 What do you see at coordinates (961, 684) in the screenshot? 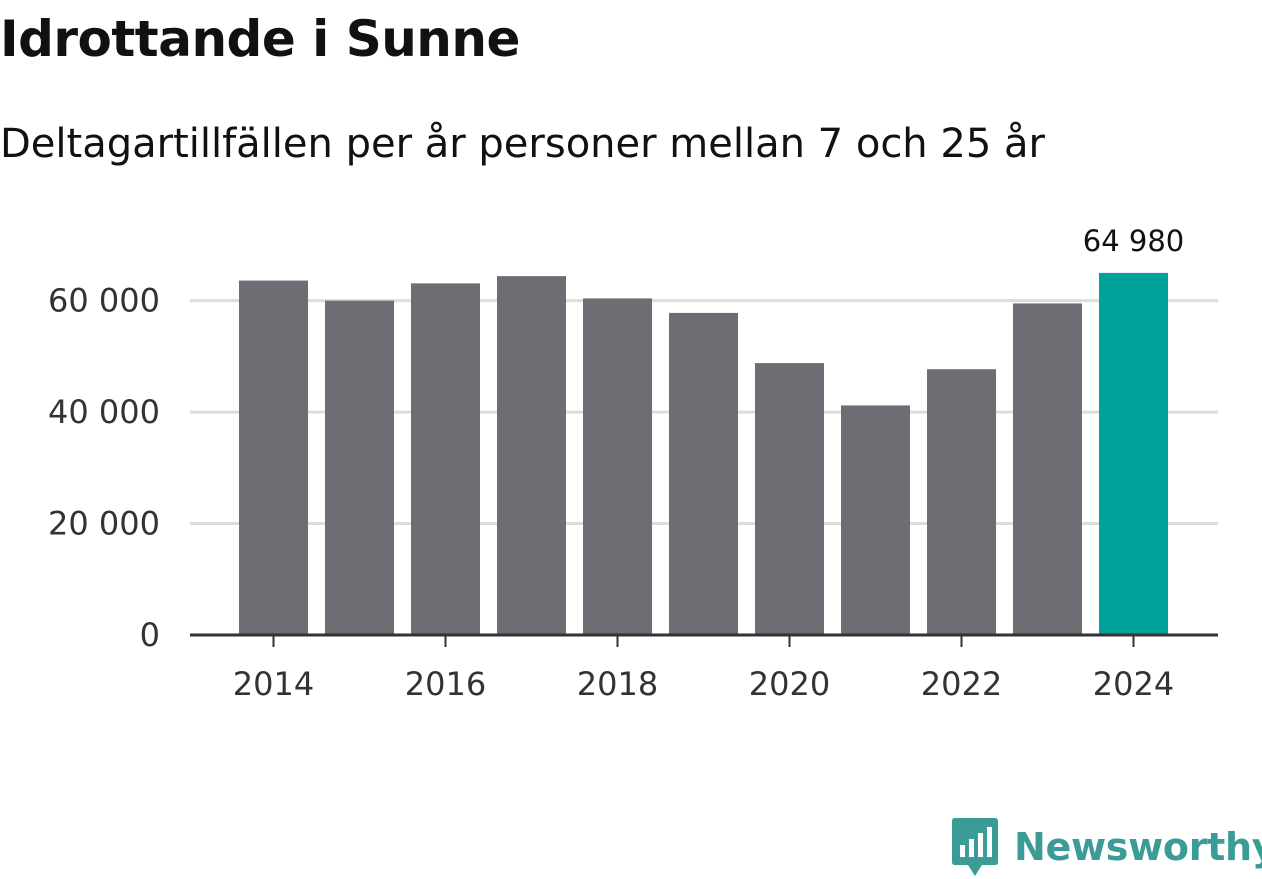
I see `x-tick-label: 2022` at bounding box center [961, 684].